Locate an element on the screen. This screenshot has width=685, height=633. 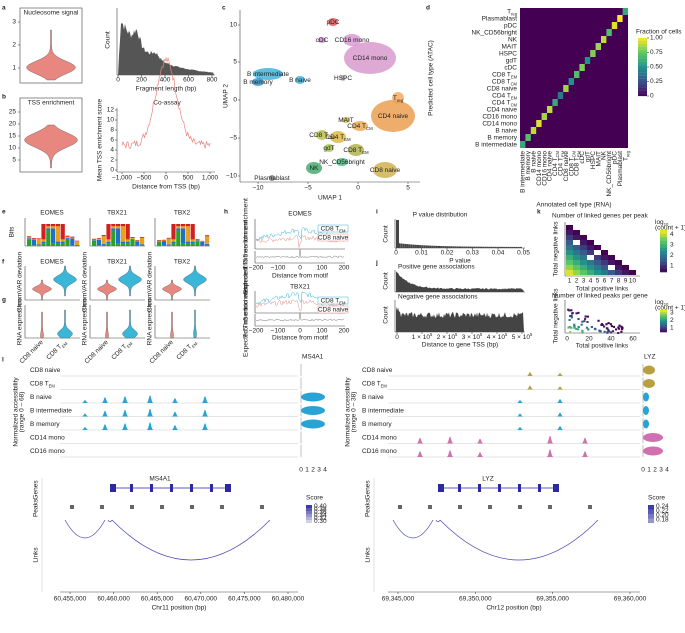
label-text: T is located at coordinates (395, 98).